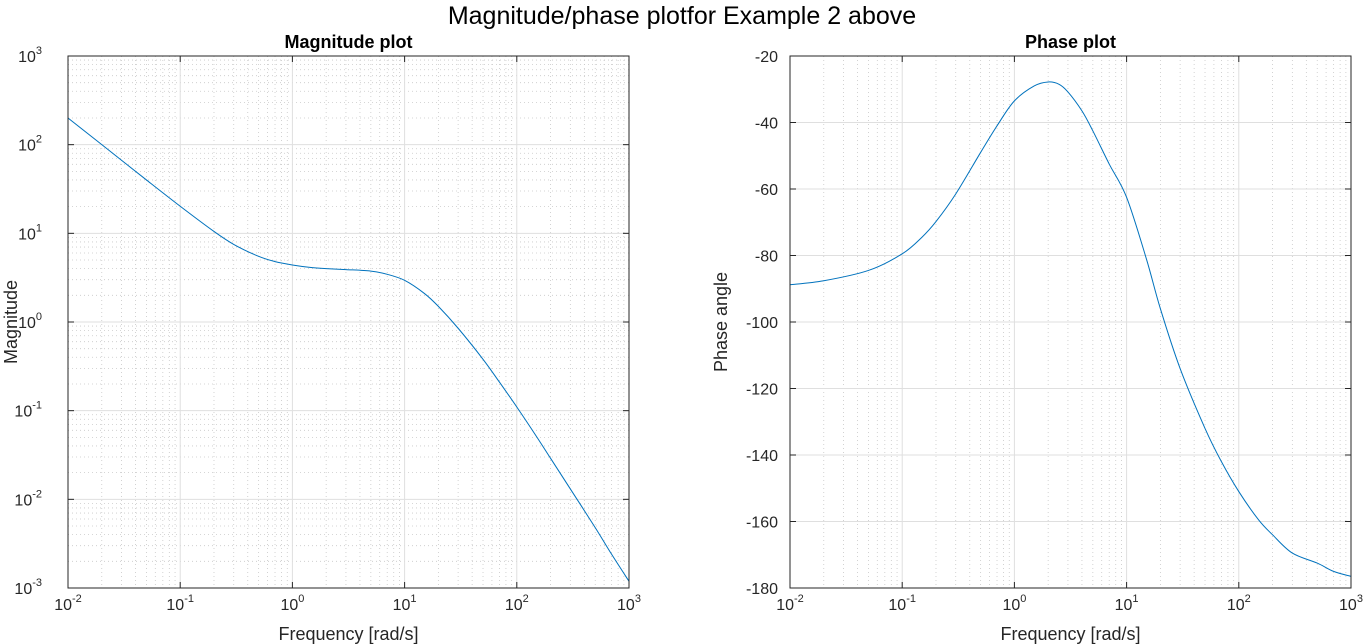  I want to click on panel-title: Magnitude plot, so click(349, 42).